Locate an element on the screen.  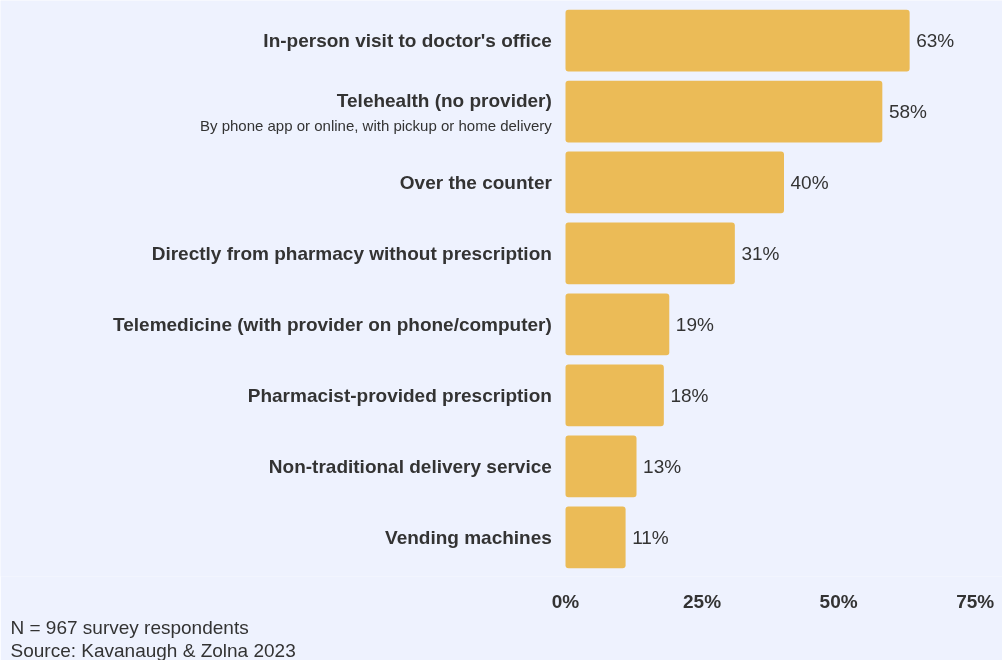
y-tick-label: Pharmacist-provided prescription is located at coordinates (399, 395).